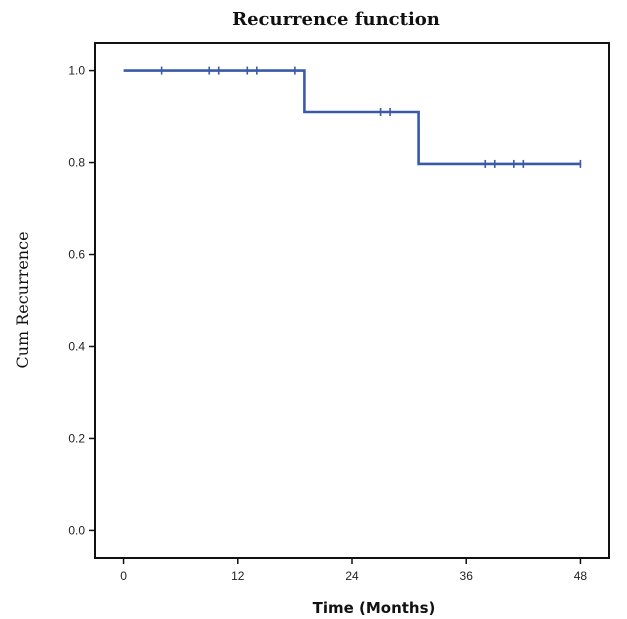  Describe the element at coordinates (238, 576) in the screenshot. I see `x-tick-label: 12` at that location.